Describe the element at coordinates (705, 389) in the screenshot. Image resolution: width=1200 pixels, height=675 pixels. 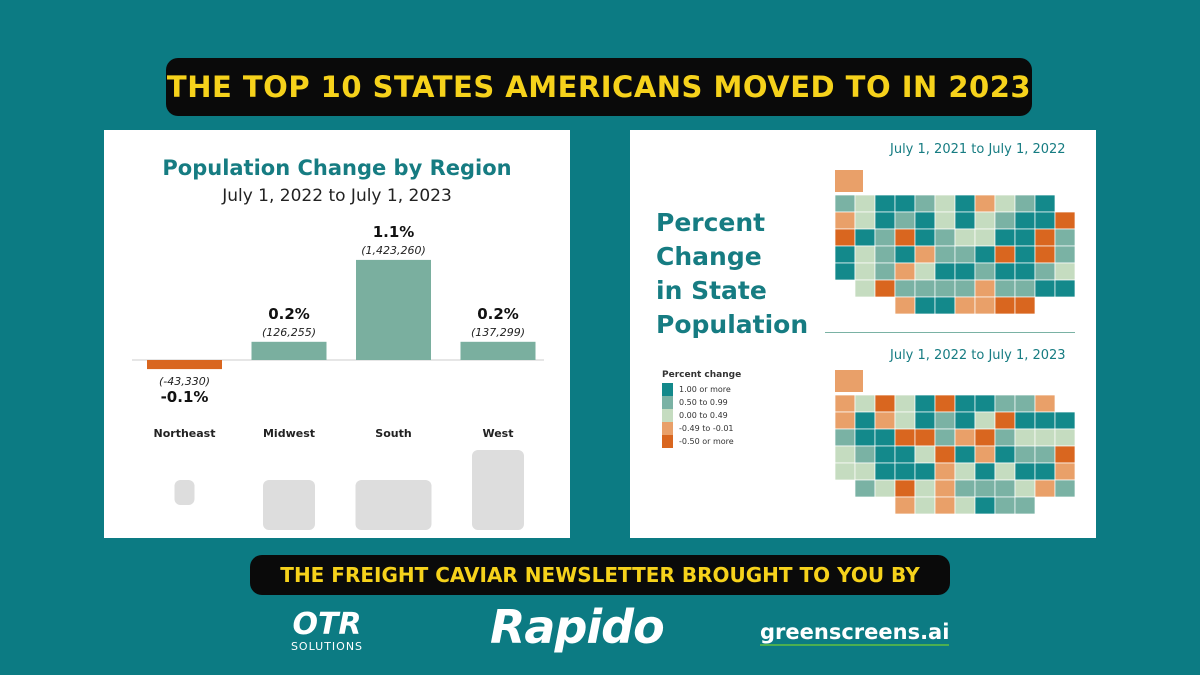
I see `legend-label: 1.00 or more` at that location.